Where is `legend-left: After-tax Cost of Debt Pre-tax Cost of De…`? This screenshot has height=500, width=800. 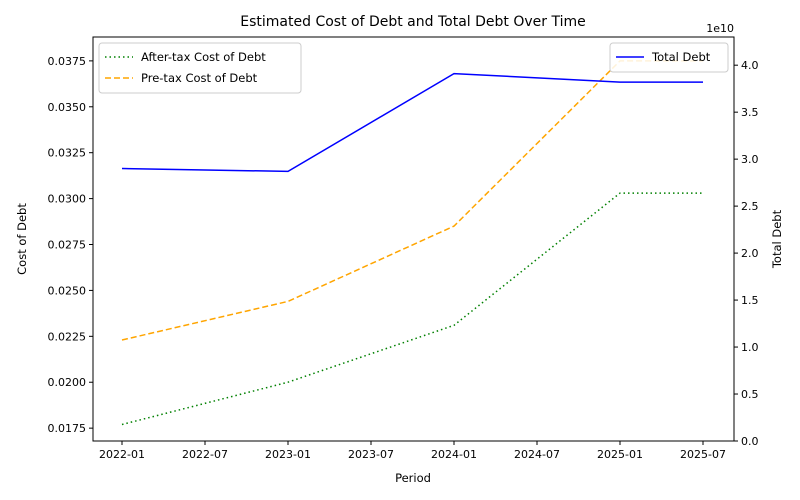 legend-left: After-tax Cost of Debt Pre-tax Cost of De… is located at coordinates (200, 68).